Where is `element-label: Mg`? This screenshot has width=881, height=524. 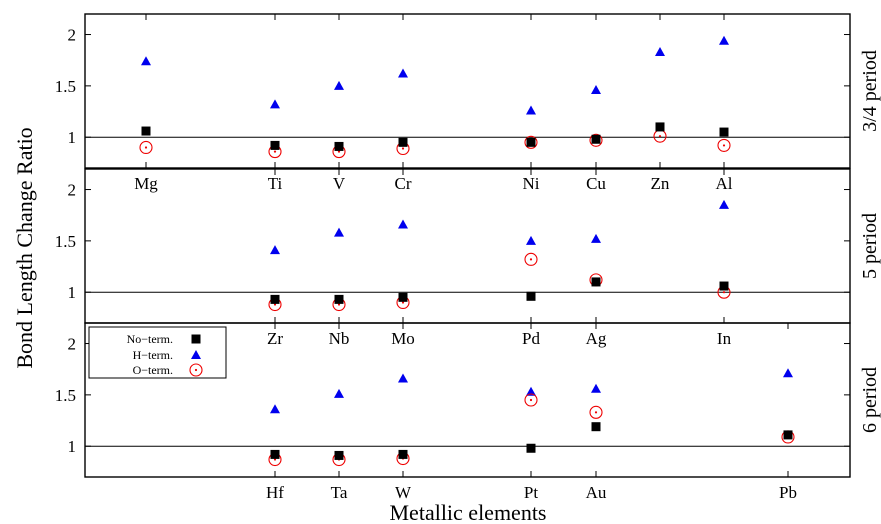 element-label: Mg is located at coordinates (146, 183).